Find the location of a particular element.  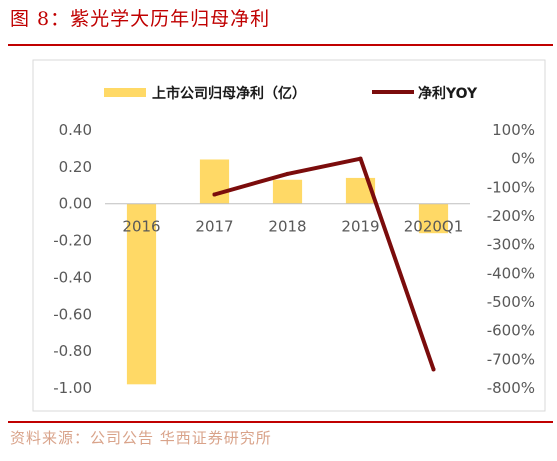

legend-bar-swatch is located at coordinates (125, 92).